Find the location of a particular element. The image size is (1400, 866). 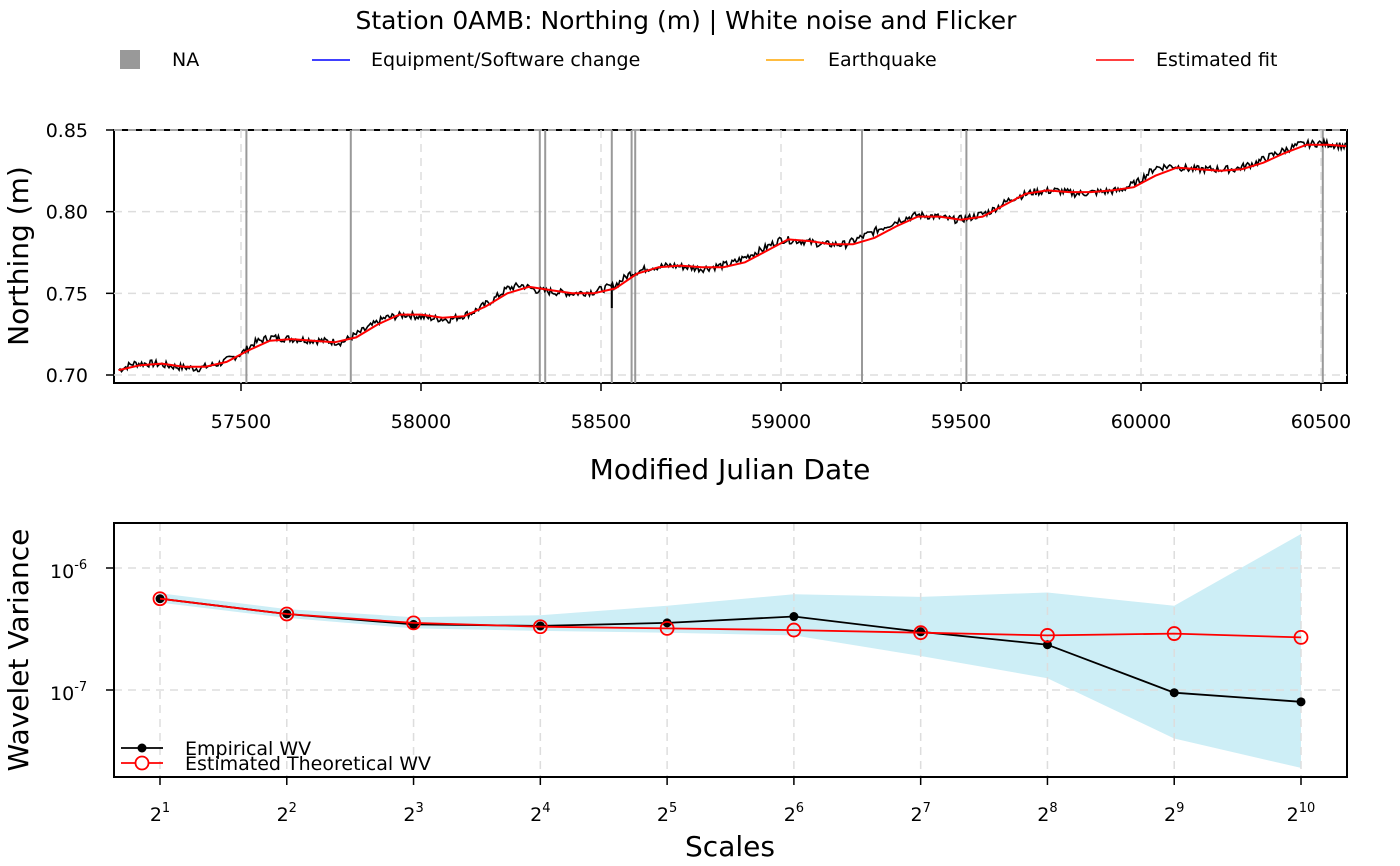

wavelet-x-tick-label: 27 is located at coordinates (920, 813).